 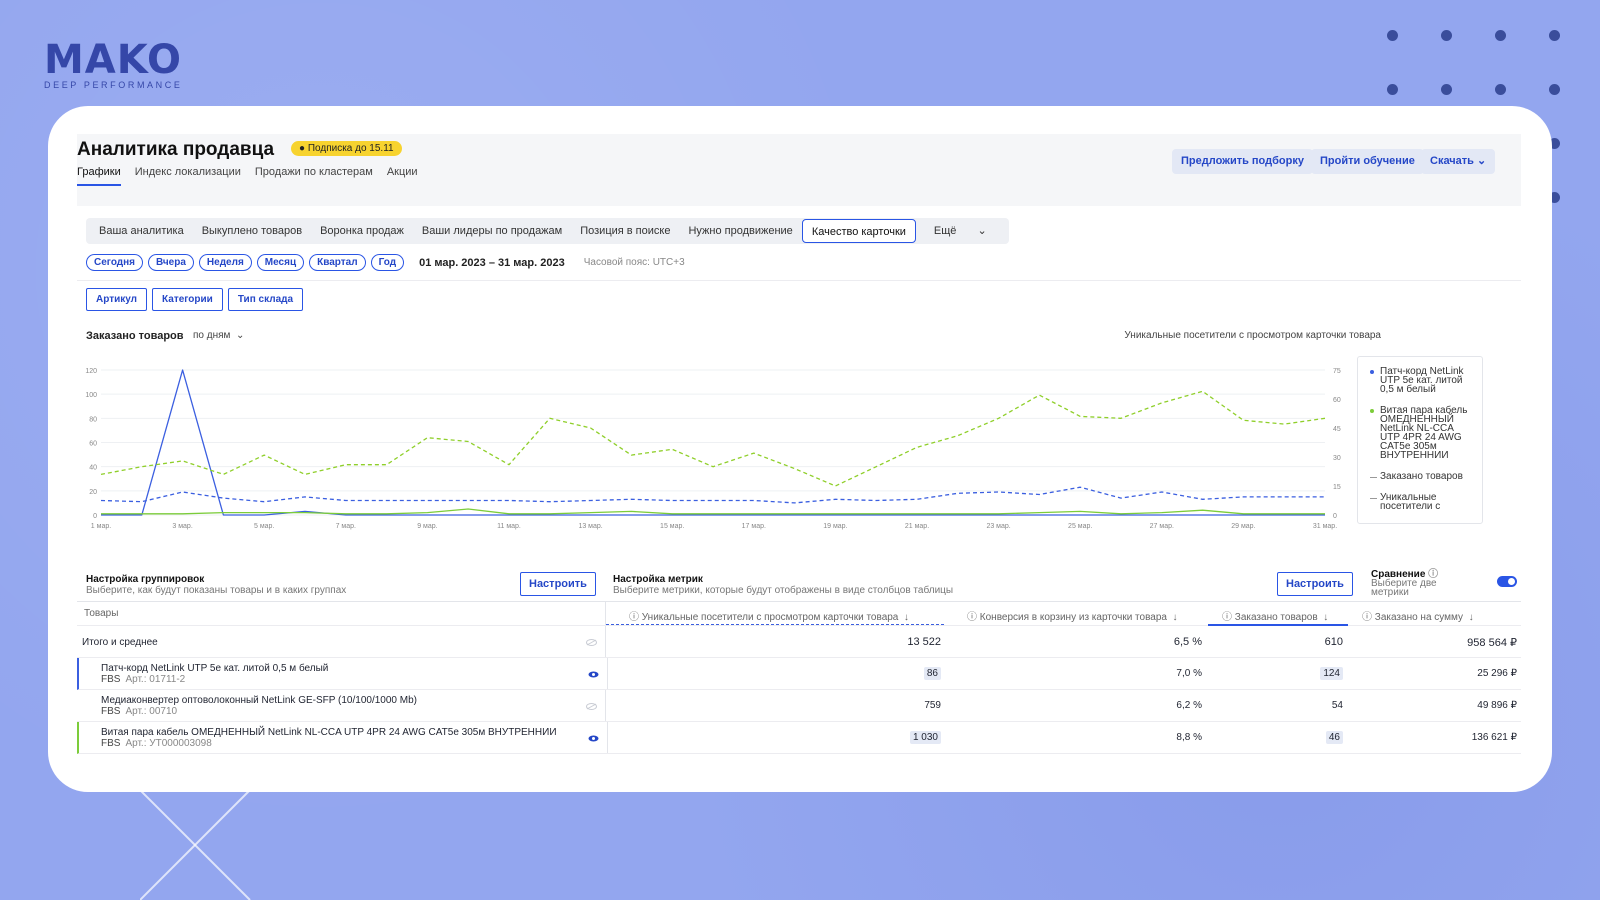 What do you see at coordinates (835, 526) in the screenshot?
I see `x-tick-label: 19 мар.` at bounding box center [835, 526].